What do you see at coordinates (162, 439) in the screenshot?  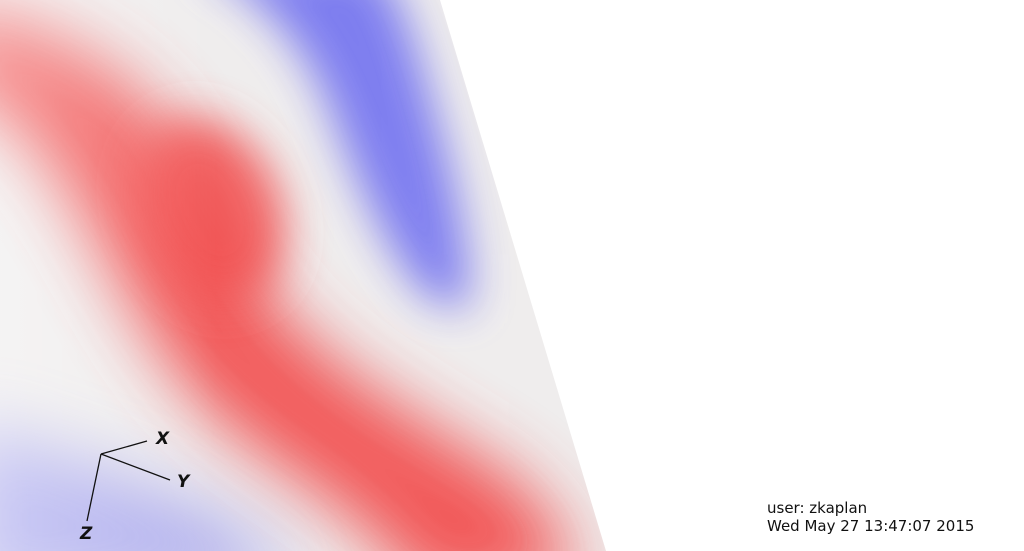 I see `x-axis-label: X` at bounding box center [162, 439].